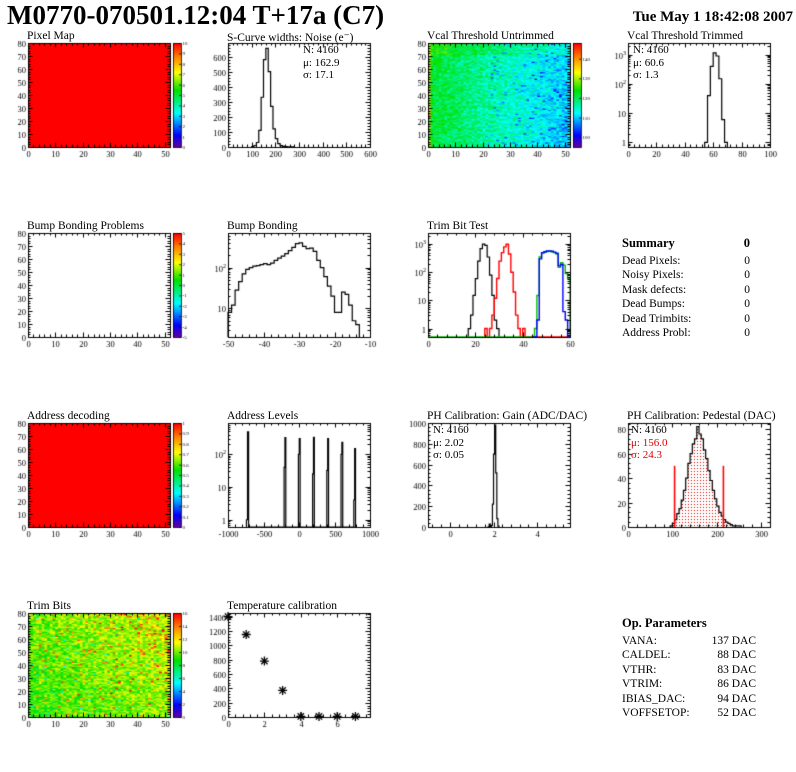  I want to click on ph-gain-canvas, so click(498, 485).